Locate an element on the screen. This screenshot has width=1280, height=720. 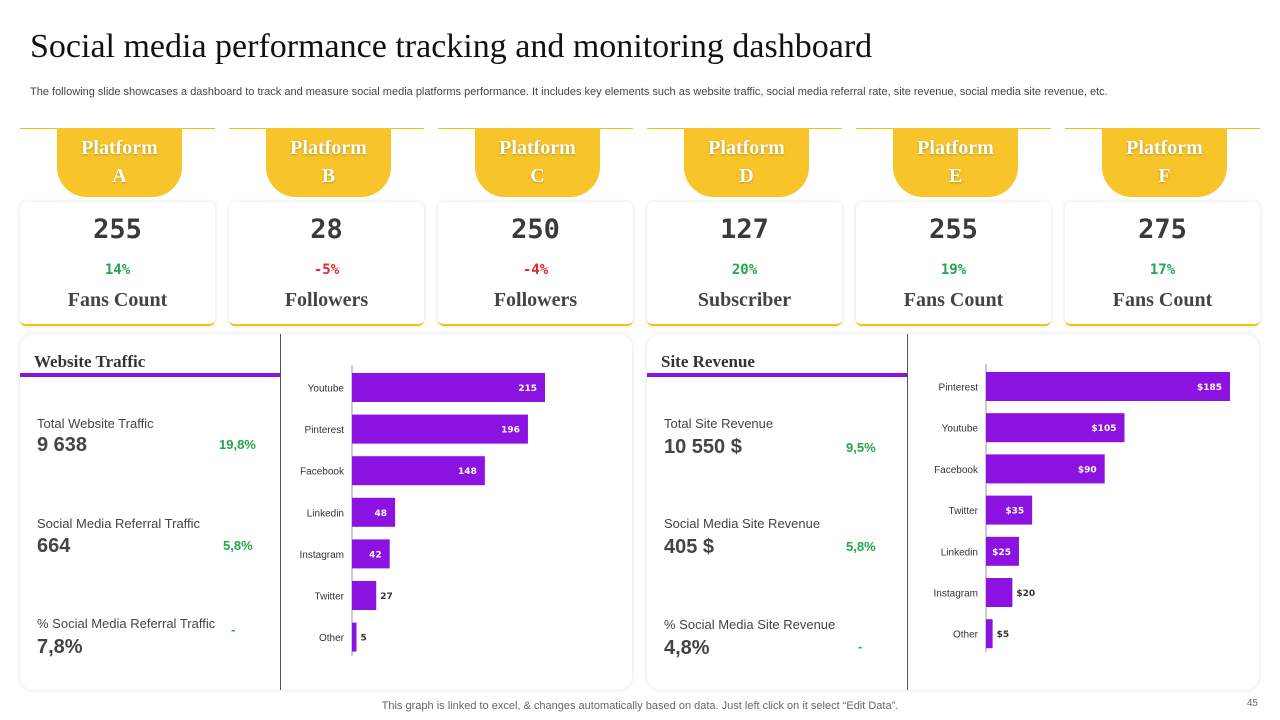
platform-card-c: Platform C 250 -4% Followers is located at coordinates (535, 227).